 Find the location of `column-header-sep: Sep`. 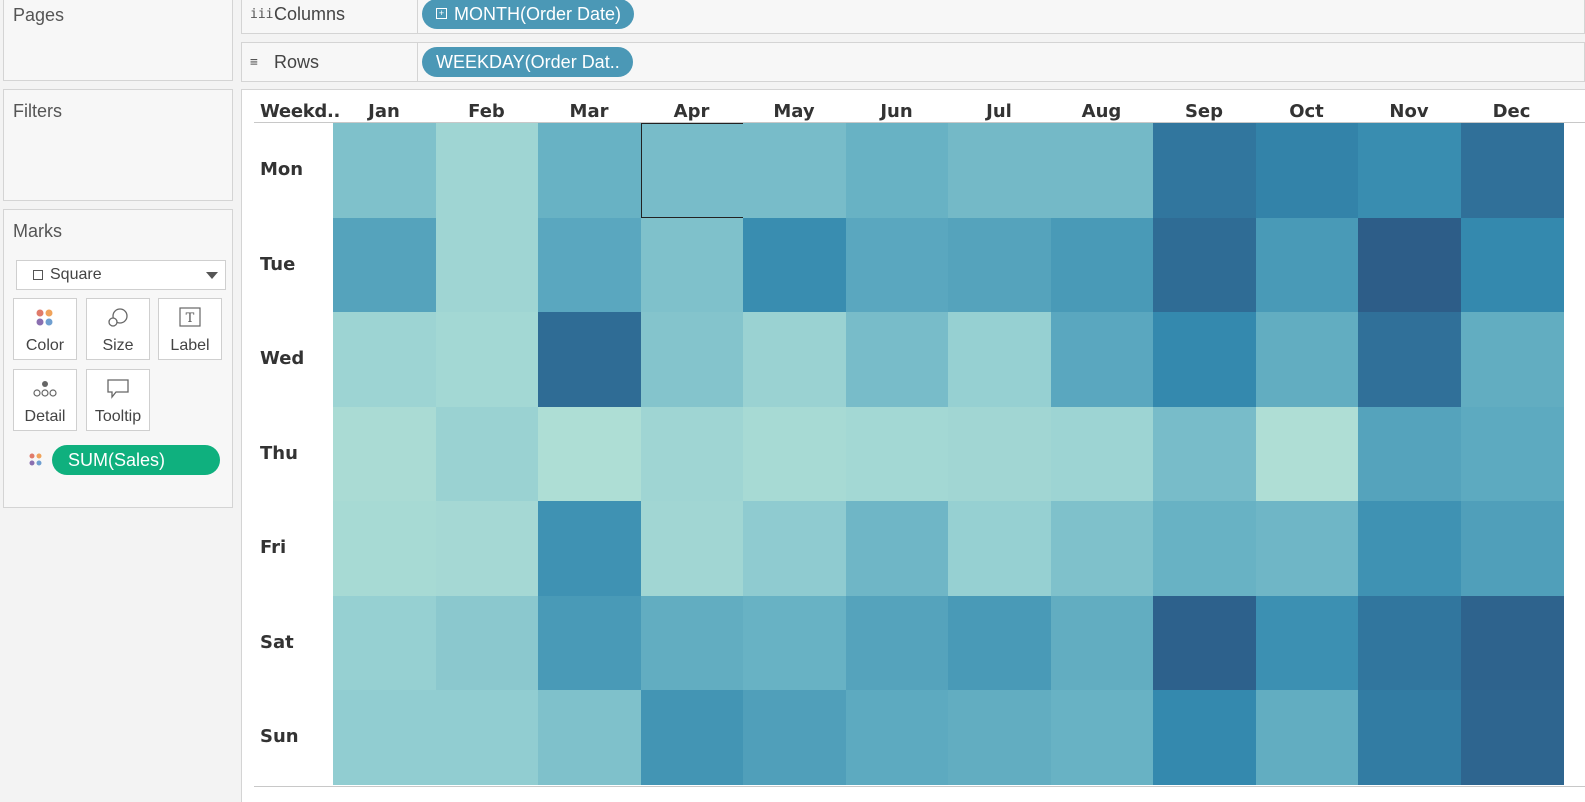

column-header-sep: Sep is located at coordinates (1204, 111).